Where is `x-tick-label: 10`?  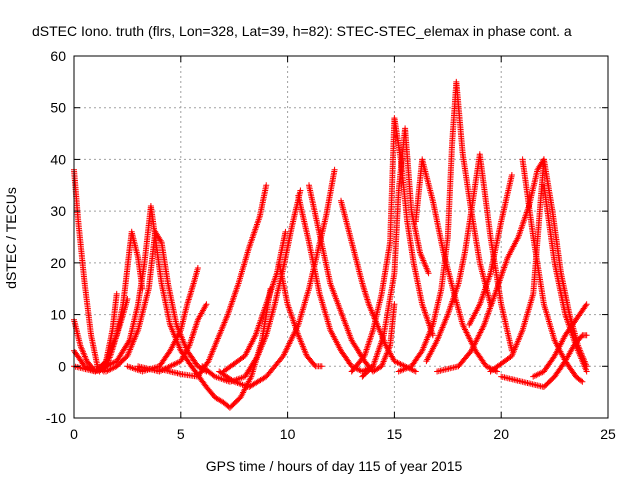 x-tick-label: 10 is located at coordinates (288, 434).